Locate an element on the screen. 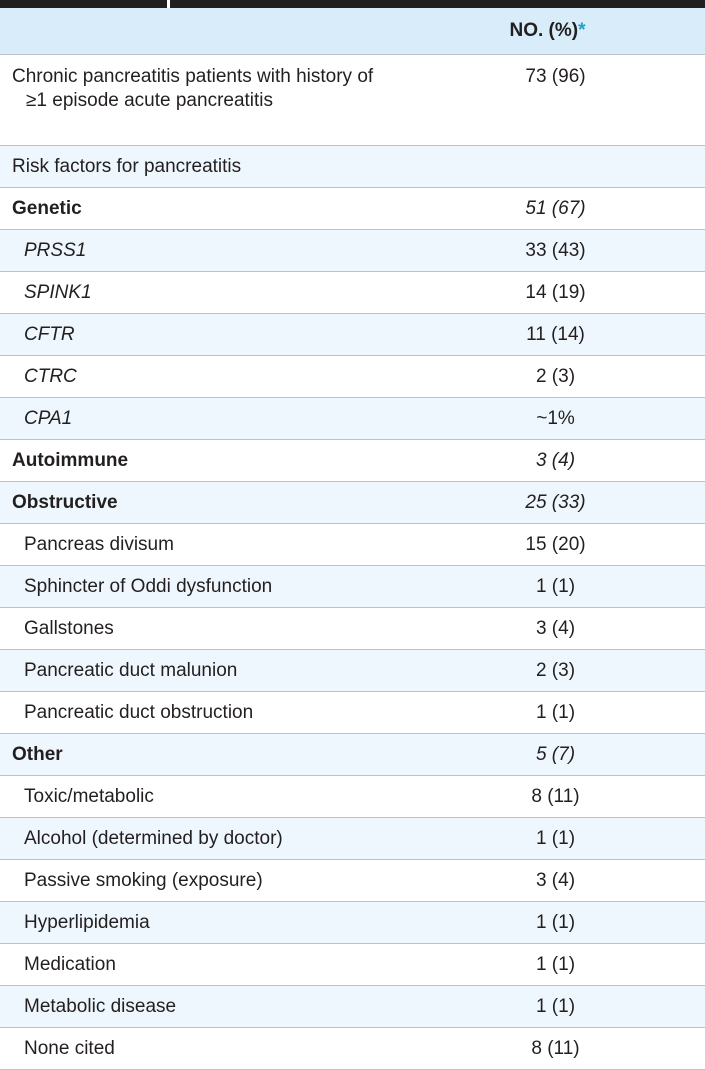  row-label: Medication is located at coordinates (195, 964).